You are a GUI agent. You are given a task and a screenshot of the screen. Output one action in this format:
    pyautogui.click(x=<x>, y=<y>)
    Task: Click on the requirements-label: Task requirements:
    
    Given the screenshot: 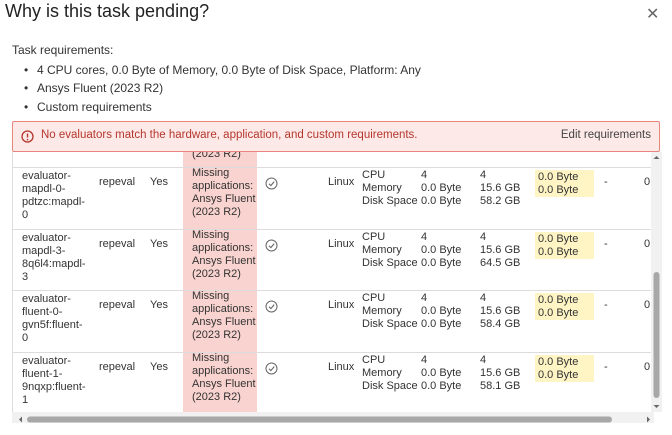 What is the action you would take?
    pyautogui.click(x=63, y=50)
    